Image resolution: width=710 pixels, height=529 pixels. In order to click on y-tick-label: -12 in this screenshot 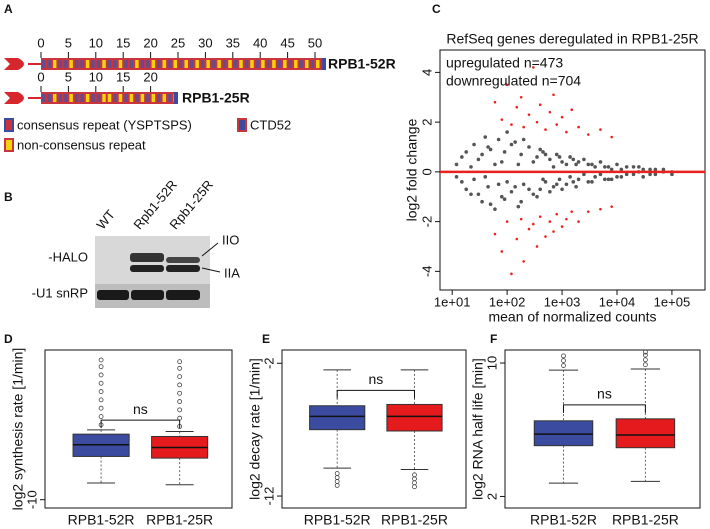, I will do `click(268, 496)`.